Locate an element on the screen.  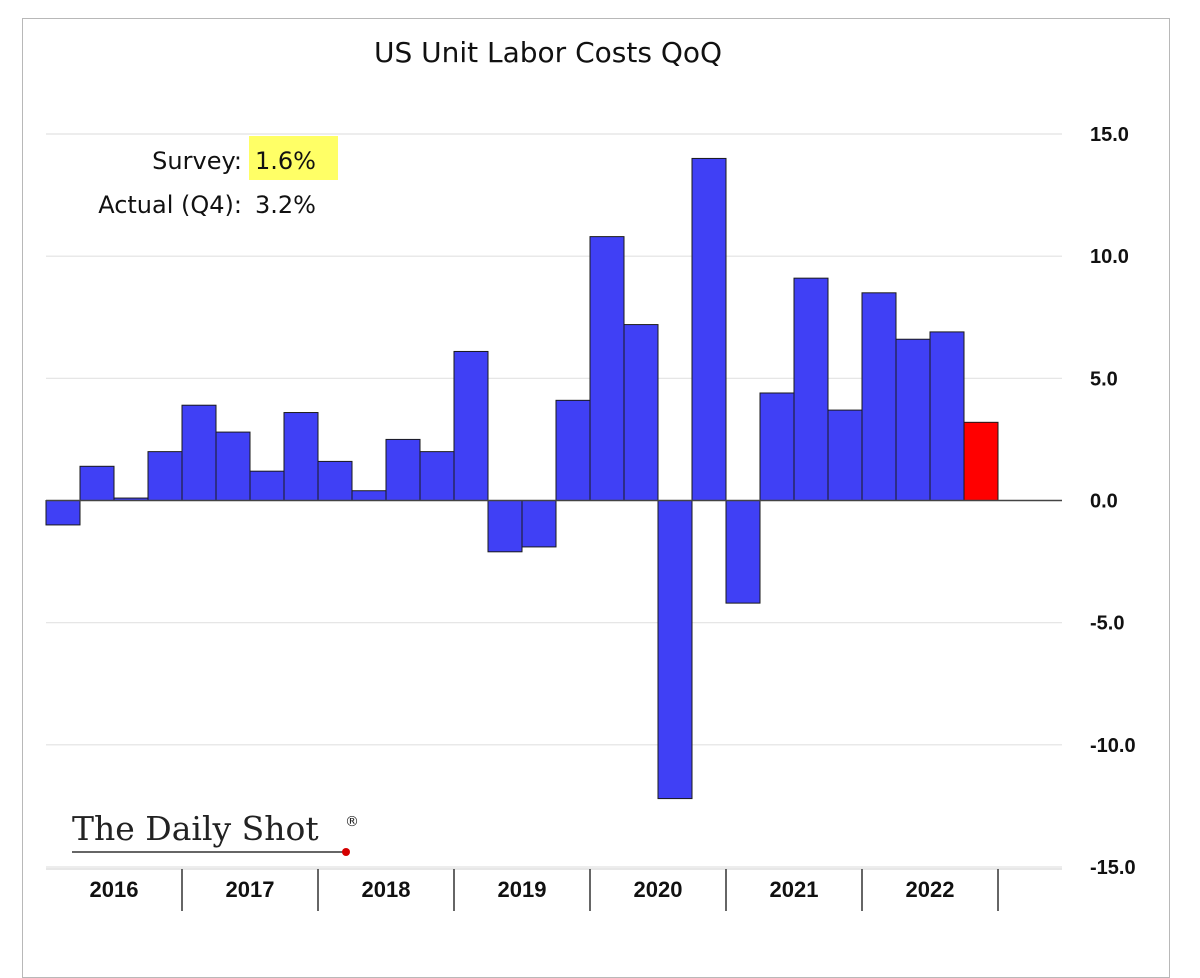
x-axis: 2016 2017 2018 2019 2020 2021 2022 is located at coordinates (554, 889).